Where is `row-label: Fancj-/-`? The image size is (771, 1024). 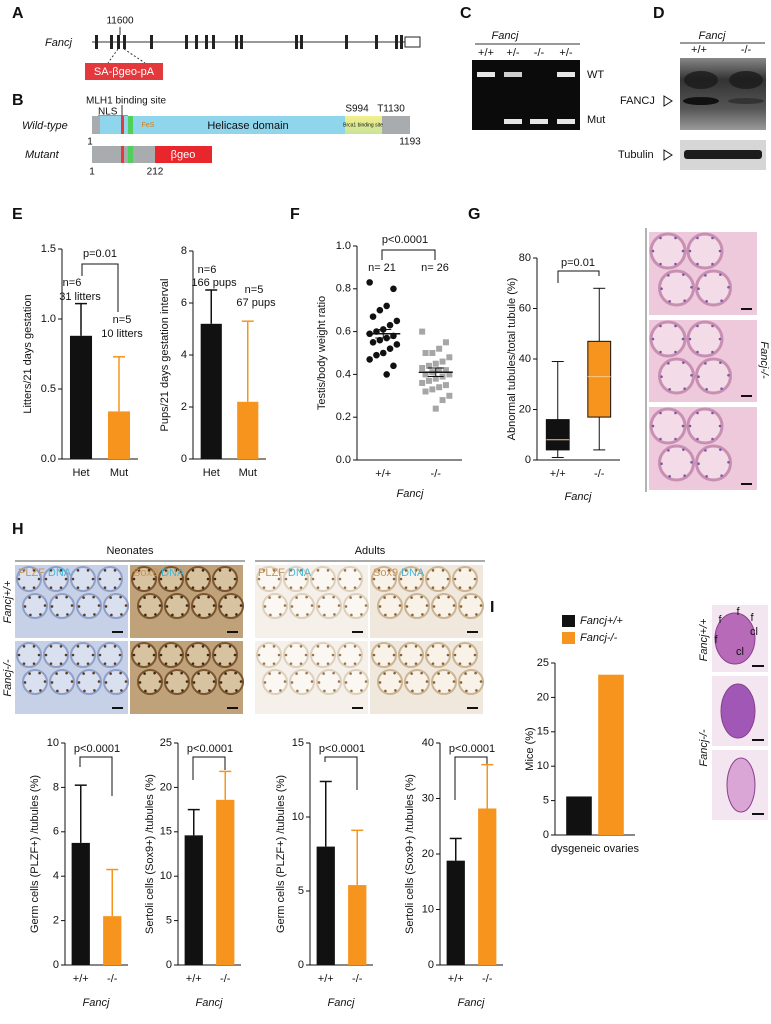
row-label: Fancj-/- is located at coordinates (8, 678).